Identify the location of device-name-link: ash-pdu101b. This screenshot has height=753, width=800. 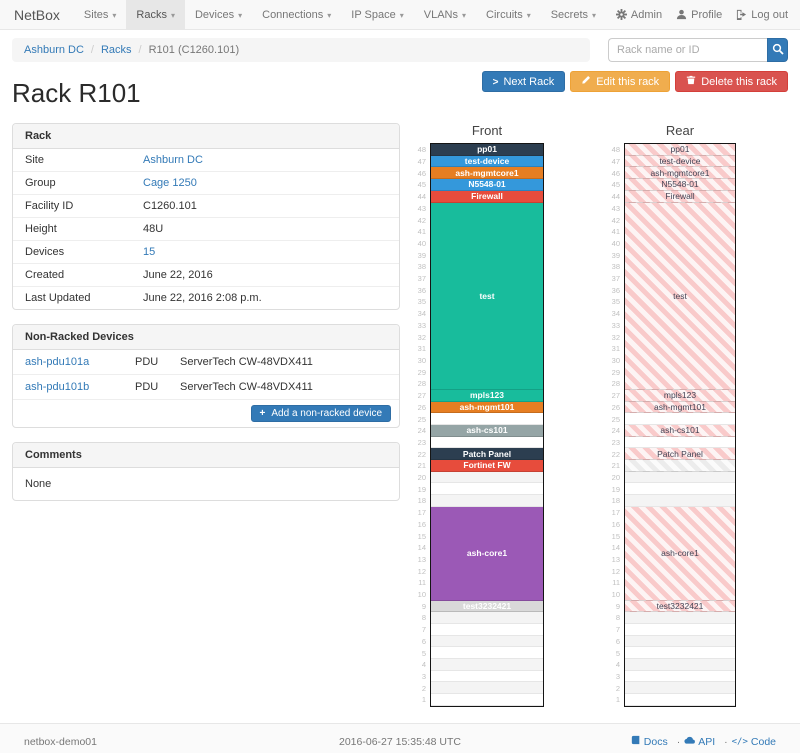
(57, 387).